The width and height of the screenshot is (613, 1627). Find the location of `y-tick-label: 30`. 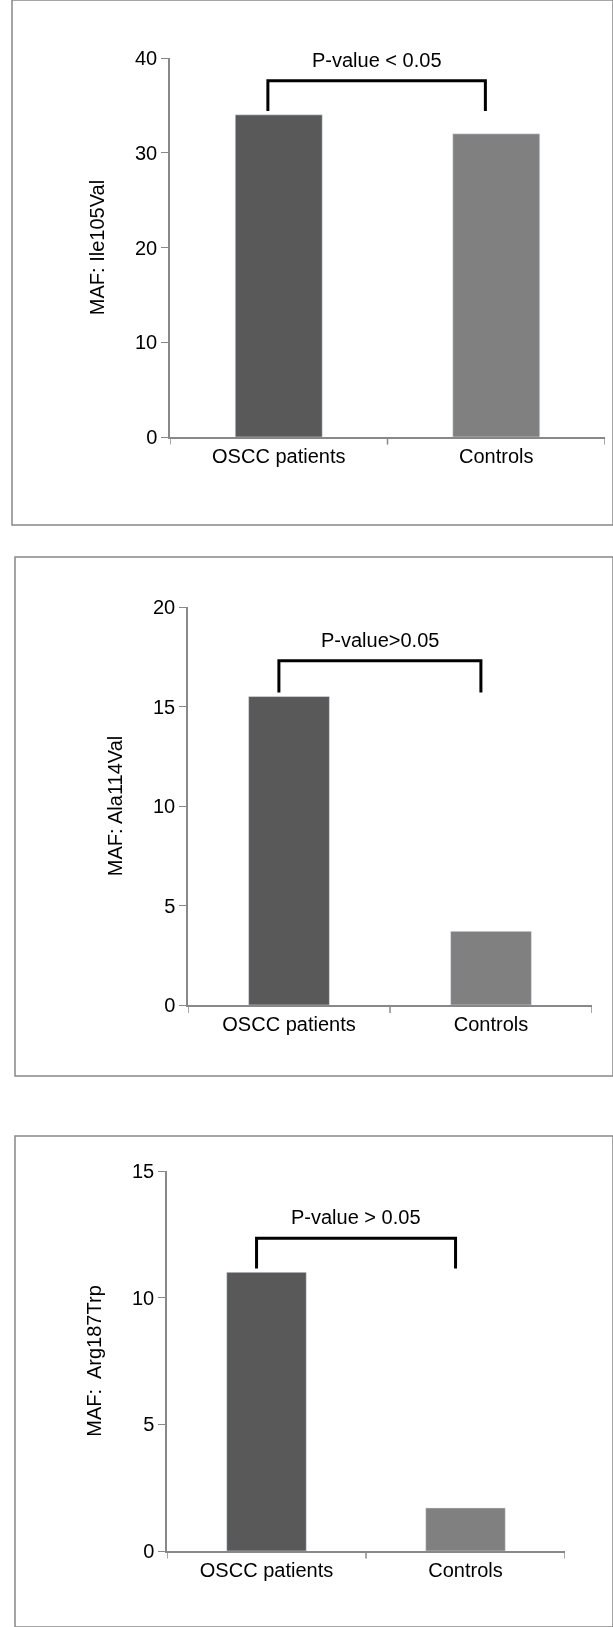

y-tick-label: 30 is located at coordinates (146, 152).